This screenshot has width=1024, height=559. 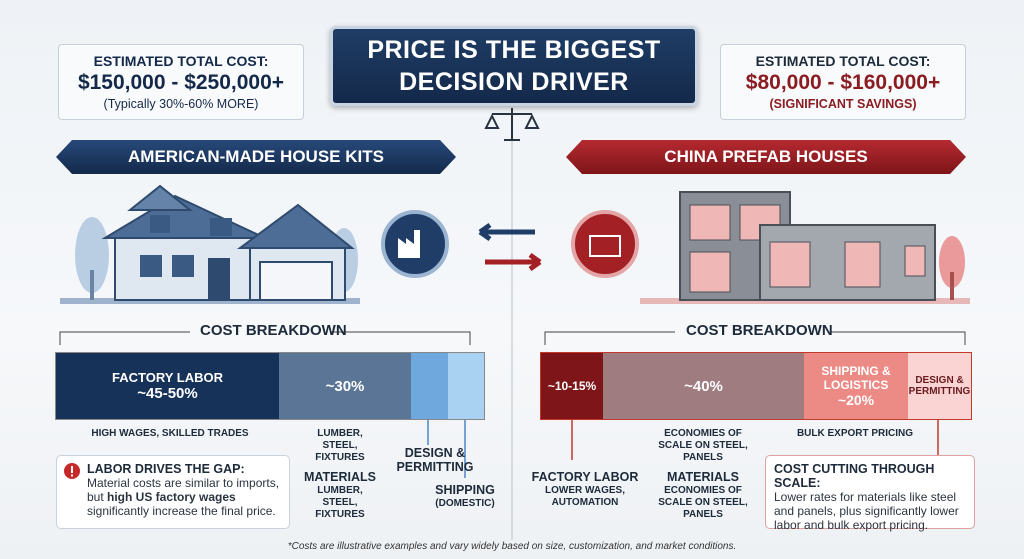 I want to click on caption: DESIGN & PERMITTING, so click(x=435, y=460).